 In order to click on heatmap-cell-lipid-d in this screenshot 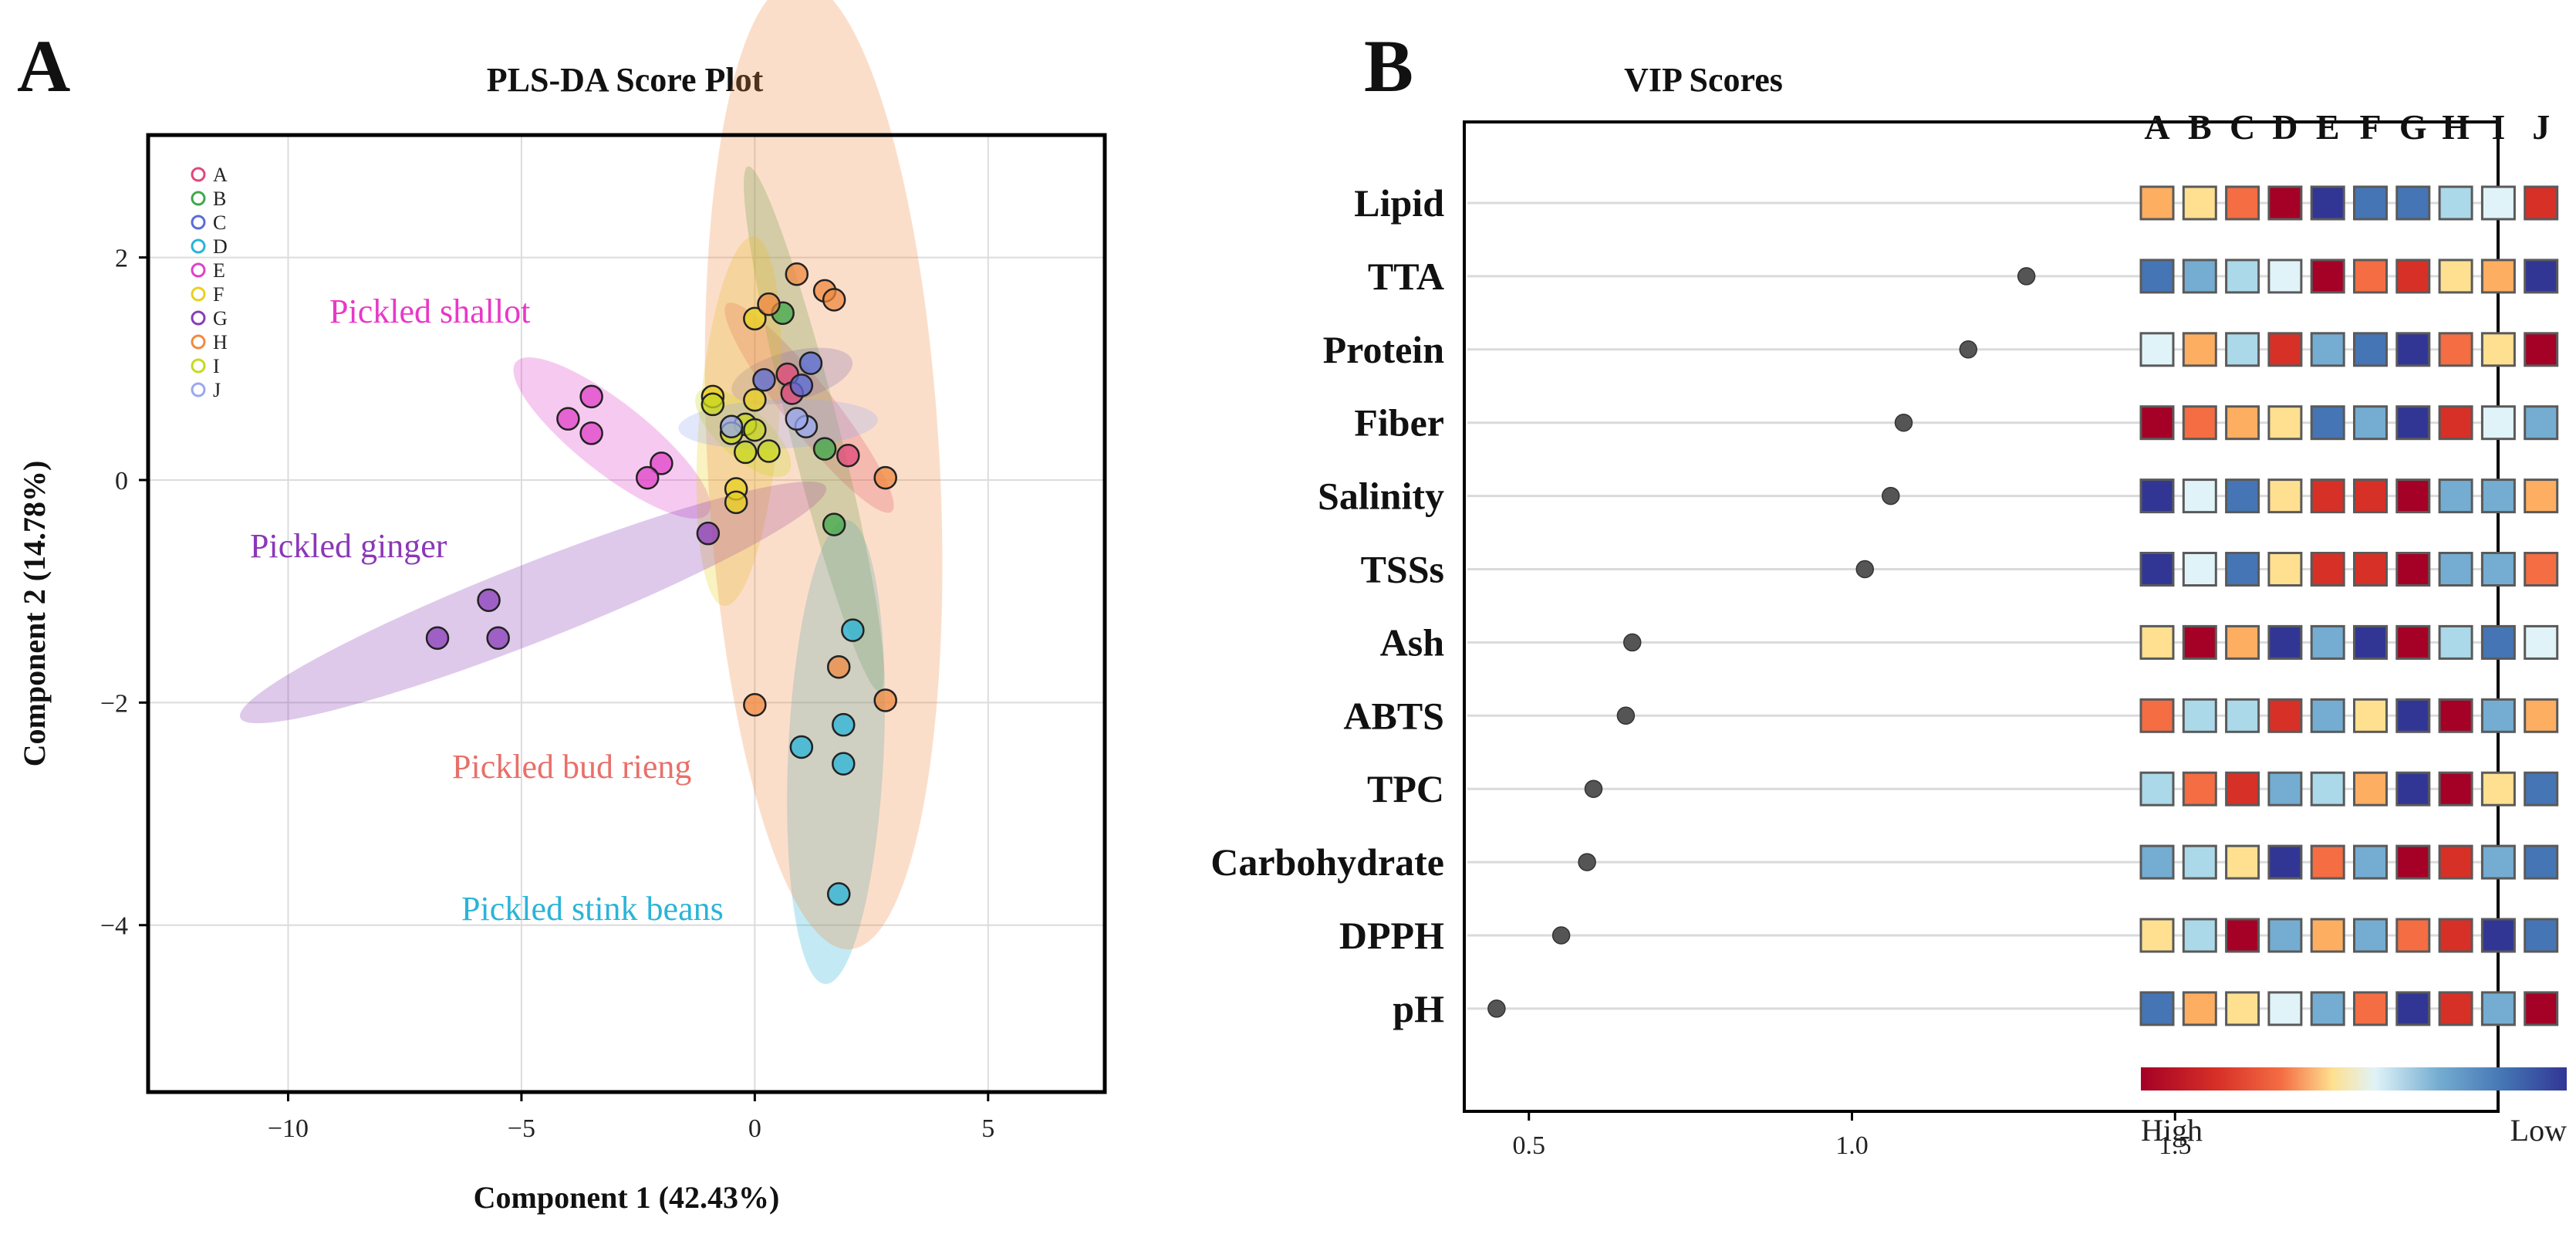, I will do `click(2285, 203)`.